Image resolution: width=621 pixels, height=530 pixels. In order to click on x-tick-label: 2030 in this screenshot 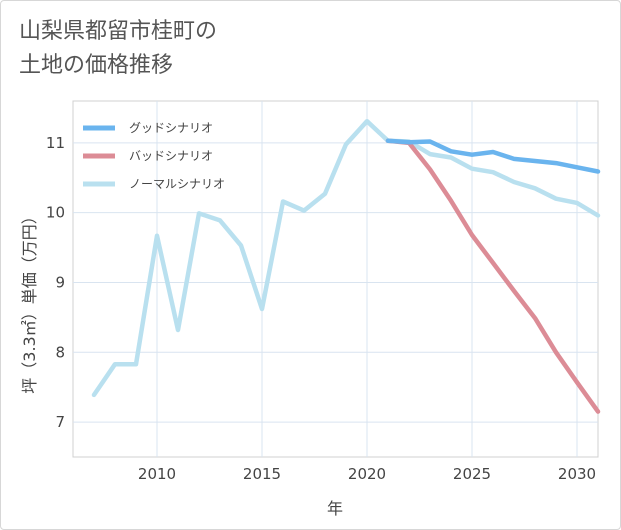, I will do `click(577, 474)`.